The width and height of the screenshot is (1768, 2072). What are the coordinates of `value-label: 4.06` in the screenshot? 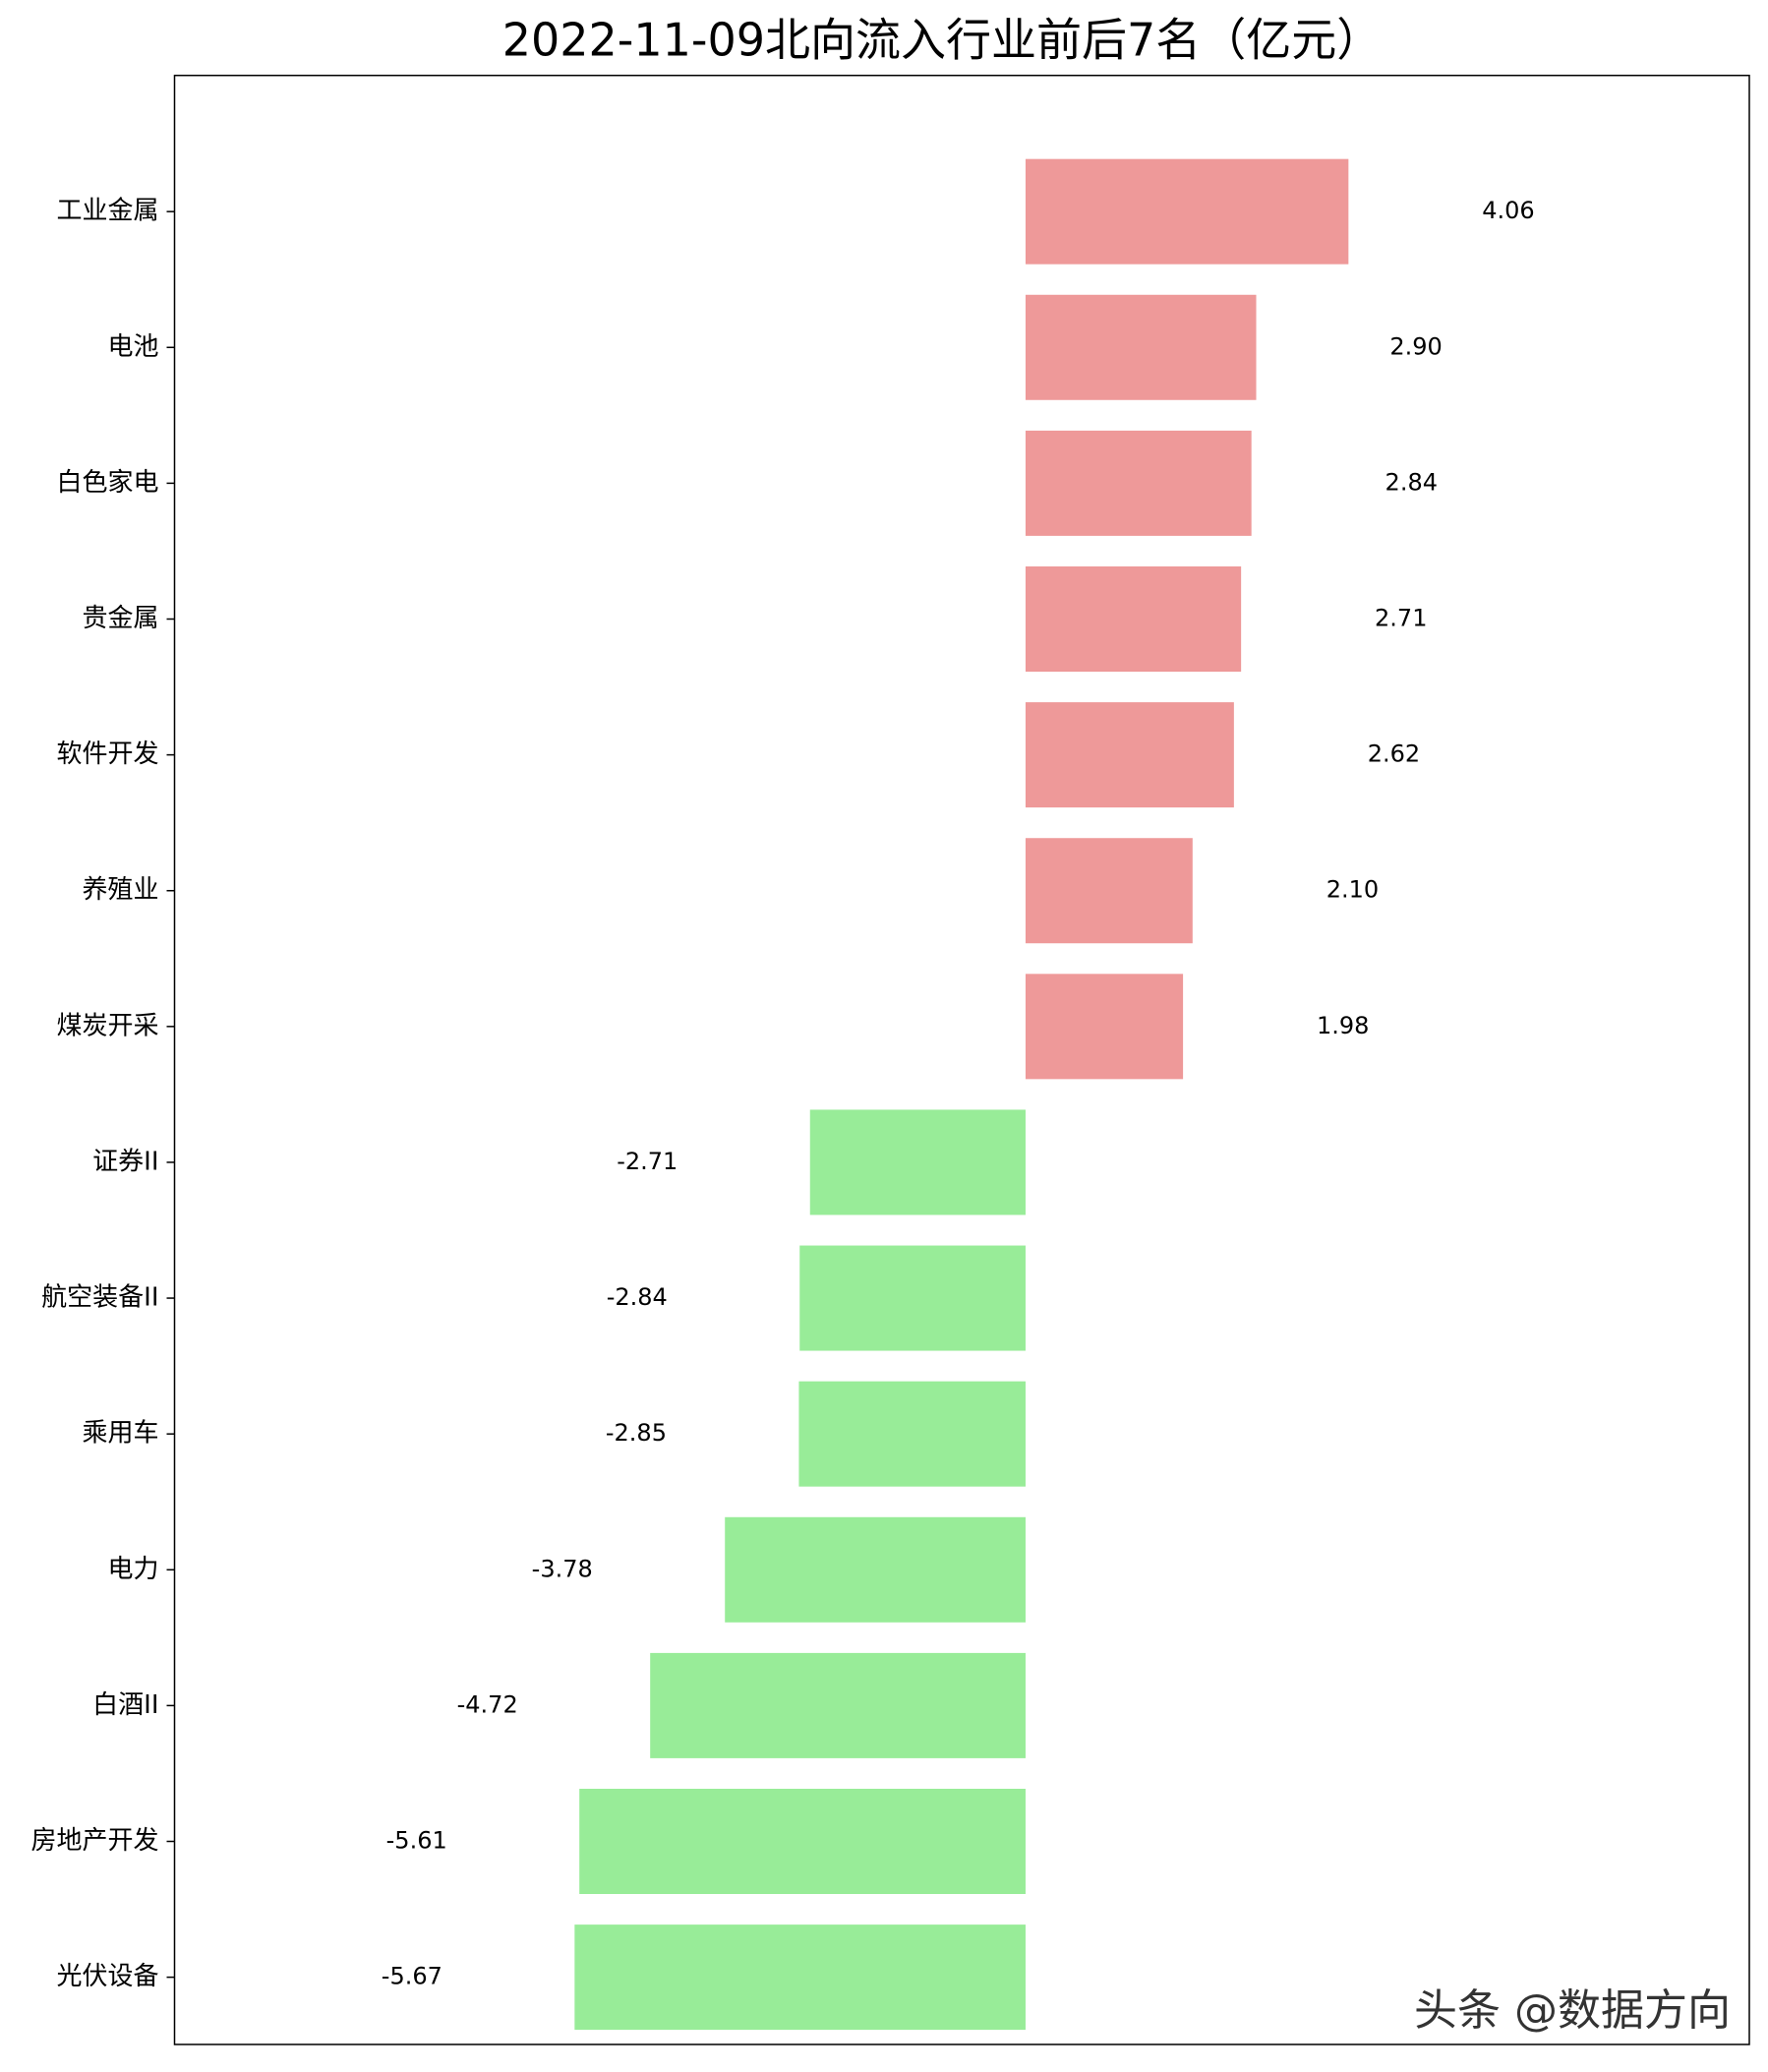 It's located at (1508, 210).